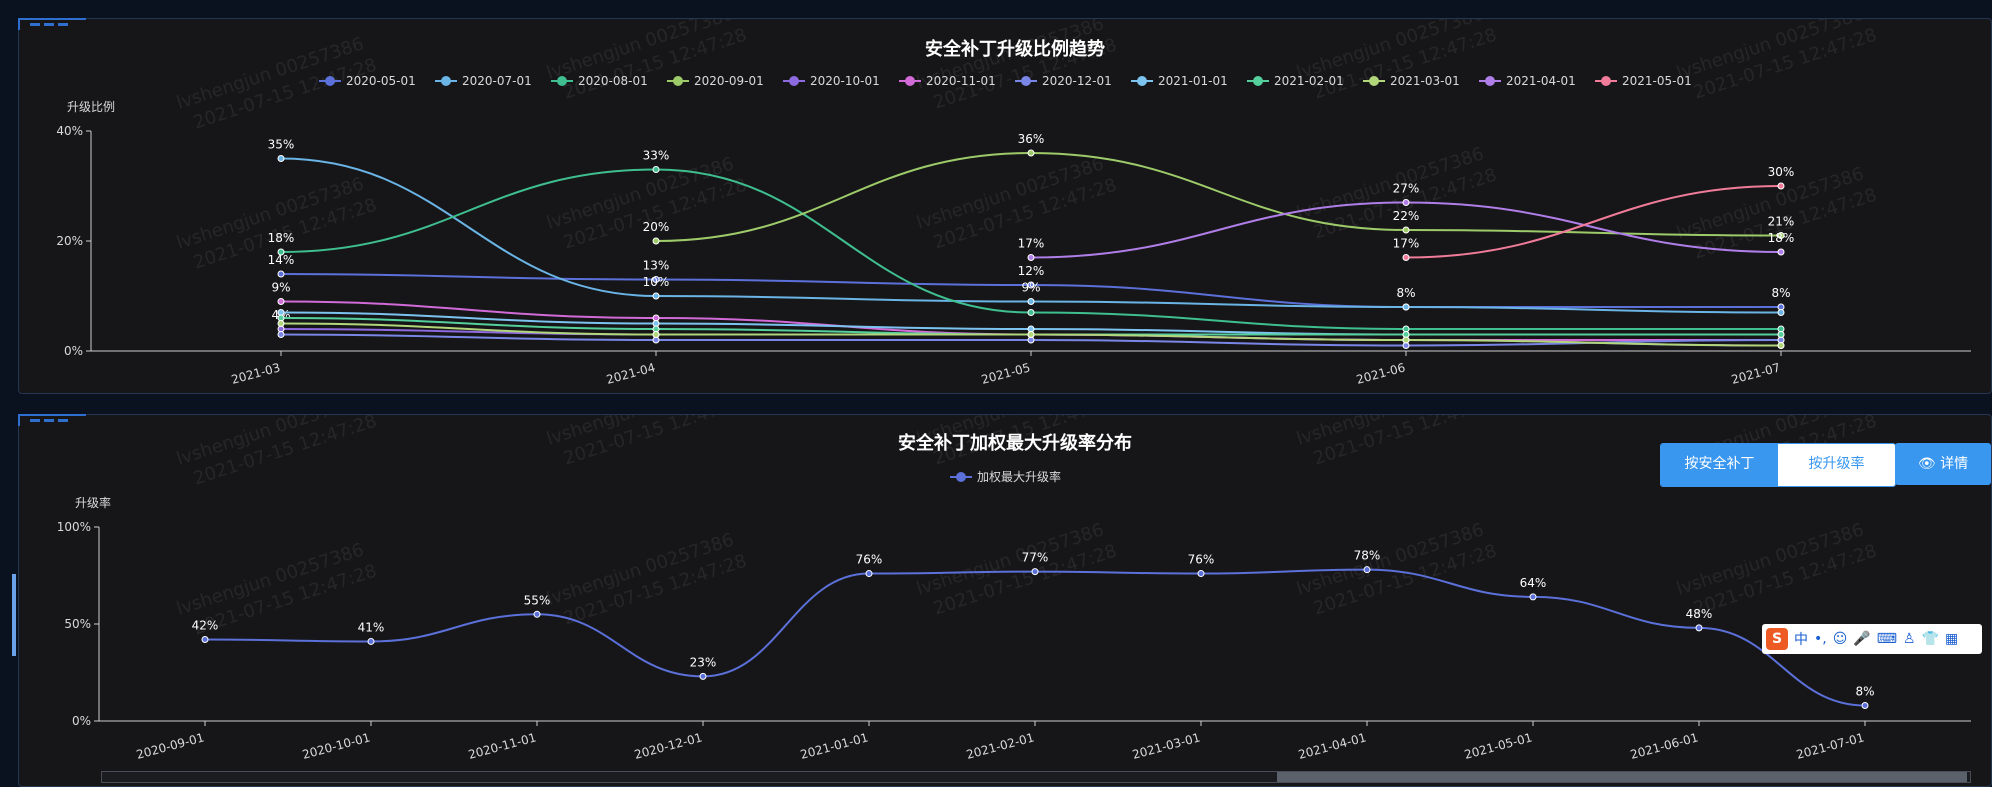  I want to click on microphone-icon: 🎤, so click(1862, 639).